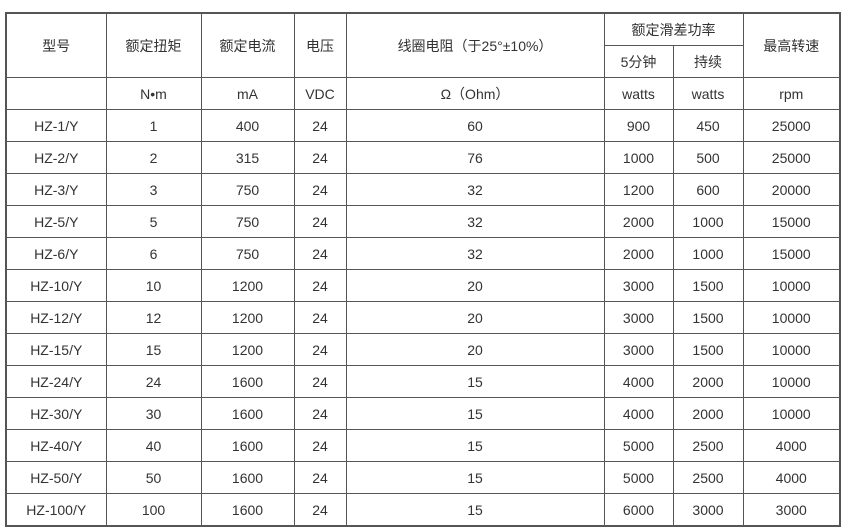  What do you see at coordinates (153, 93) in the screenshot?
I see `unit-cell: N•m` at bounding box center [153, 93].